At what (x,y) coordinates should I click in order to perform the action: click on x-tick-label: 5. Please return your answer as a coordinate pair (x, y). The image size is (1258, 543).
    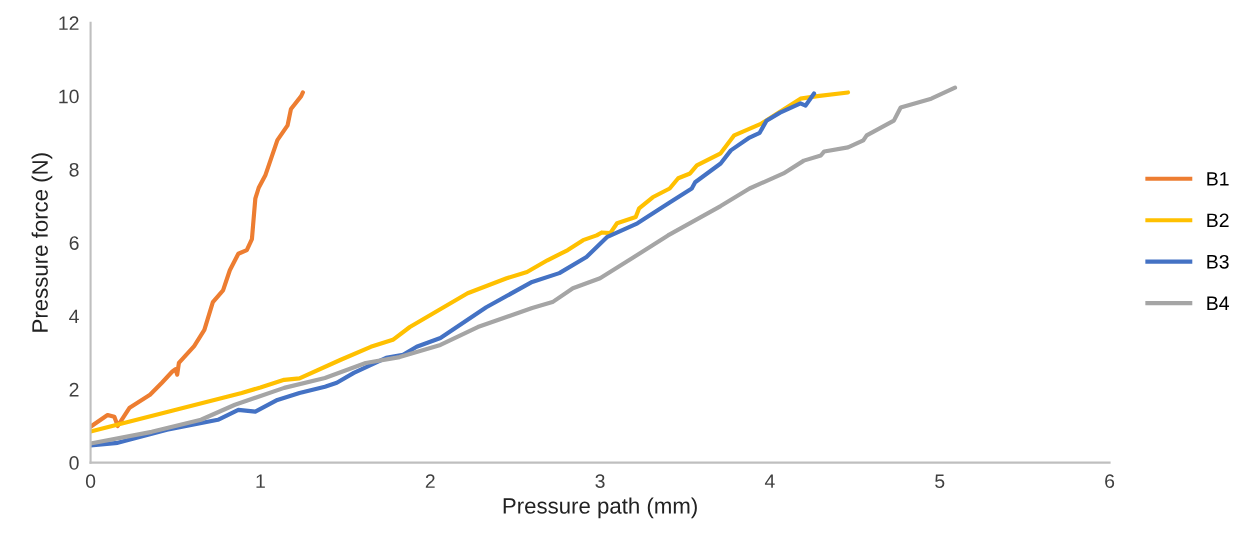
    Looking at the image, I should click on (940, 481).